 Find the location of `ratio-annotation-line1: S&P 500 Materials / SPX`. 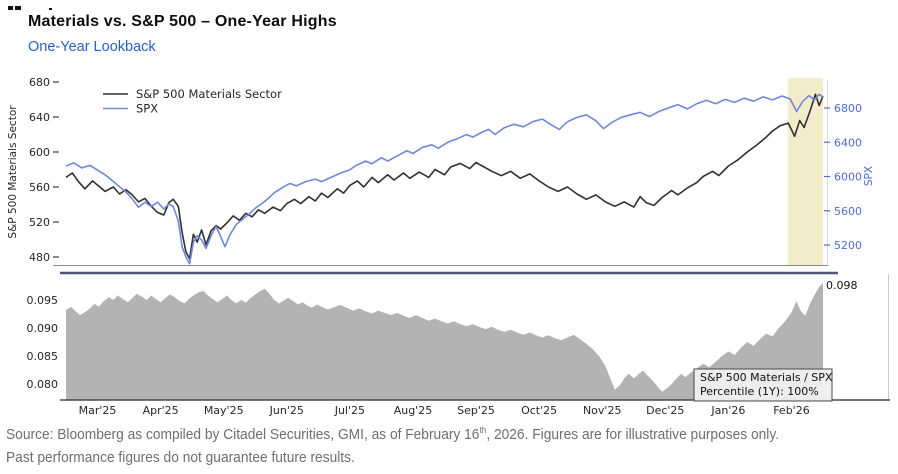

ratio-annotation-line1: S&P 500 Materials / SPX is located at coordinates (766, 377).